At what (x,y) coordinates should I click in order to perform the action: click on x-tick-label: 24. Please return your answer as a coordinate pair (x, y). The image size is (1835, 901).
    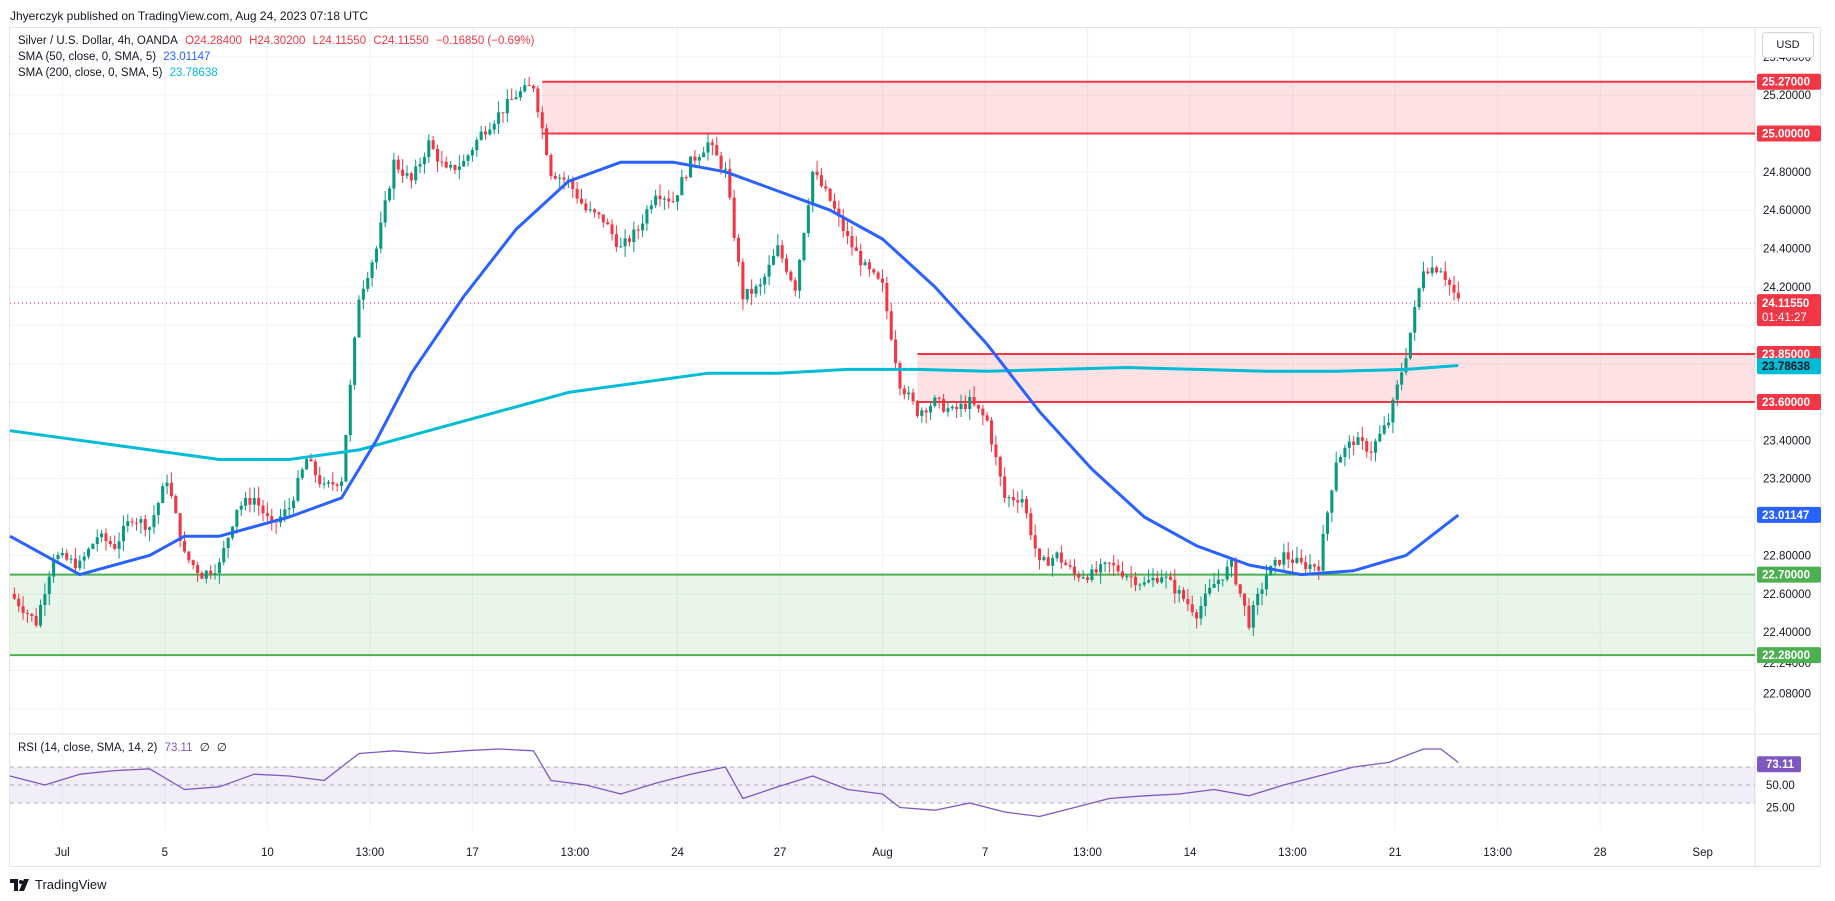
    Looking at the image, I should click on (677, 853).